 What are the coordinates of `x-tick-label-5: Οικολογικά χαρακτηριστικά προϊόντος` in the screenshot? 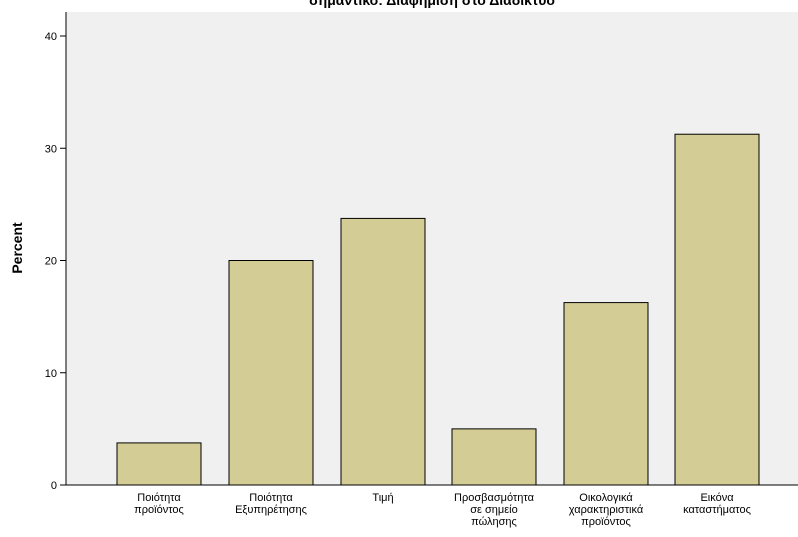 It's located at (606, 510).